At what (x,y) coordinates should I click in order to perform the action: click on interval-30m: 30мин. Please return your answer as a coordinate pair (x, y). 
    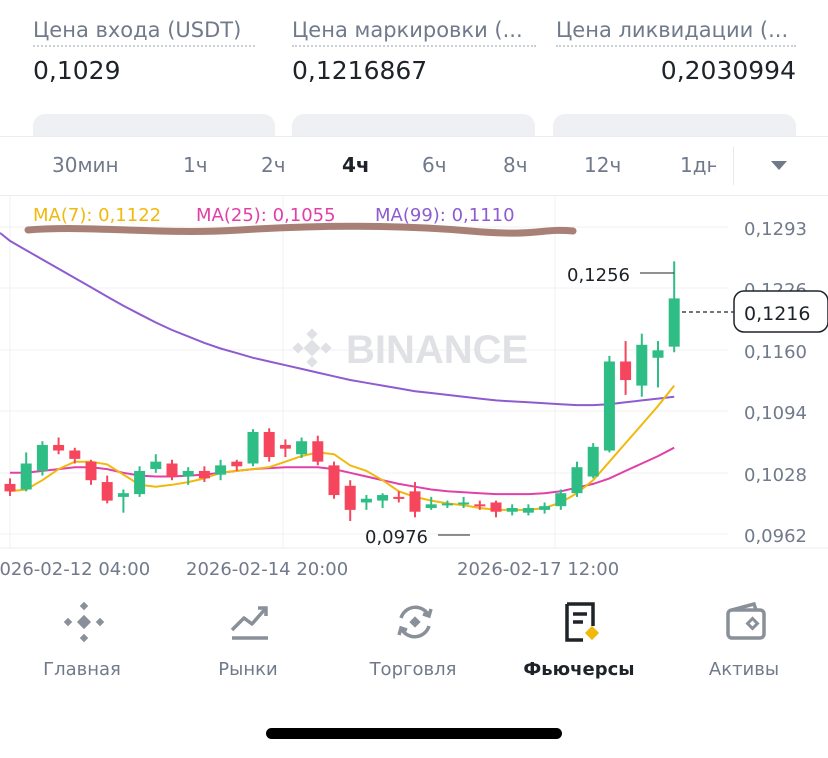
    Looking at the image, I should click on (85, 165).